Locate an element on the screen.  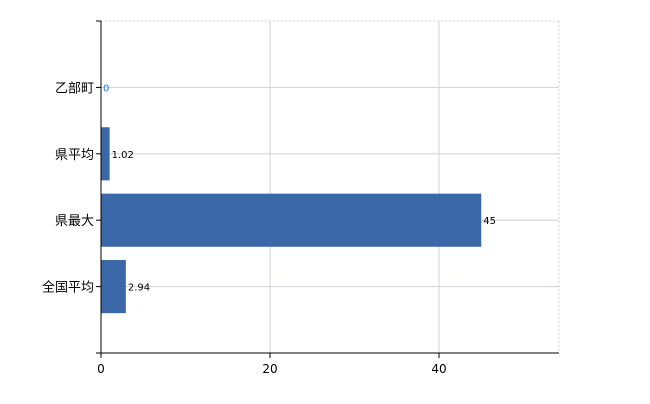
y-tick-label: 乙部町 is located at coordinates (74, 88).